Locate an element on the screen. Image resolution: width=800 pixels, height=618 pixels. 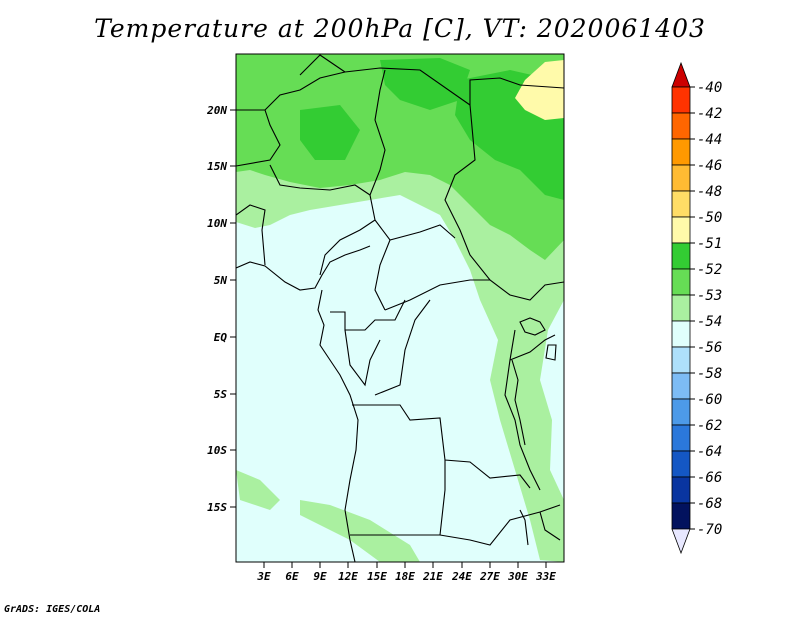
lon-label: 21E is located at coordinates (432, 576).